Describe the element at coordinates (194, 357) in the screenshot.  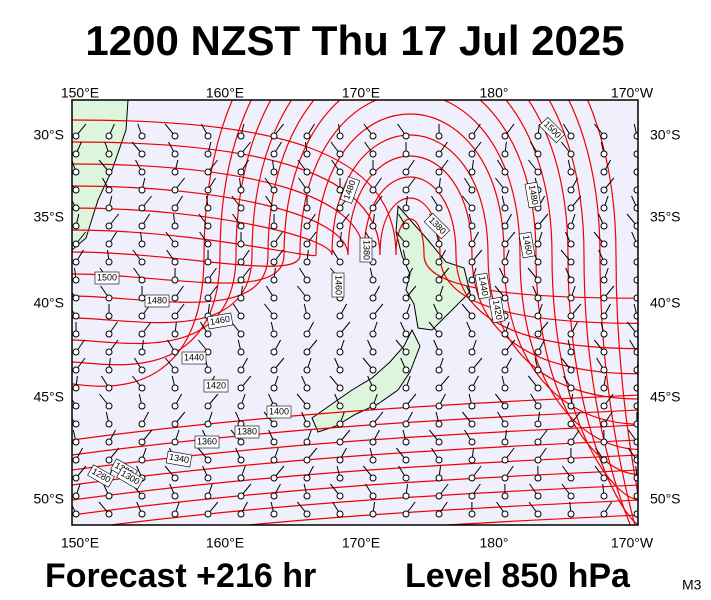
I see `contour-label: 1440` at that location.